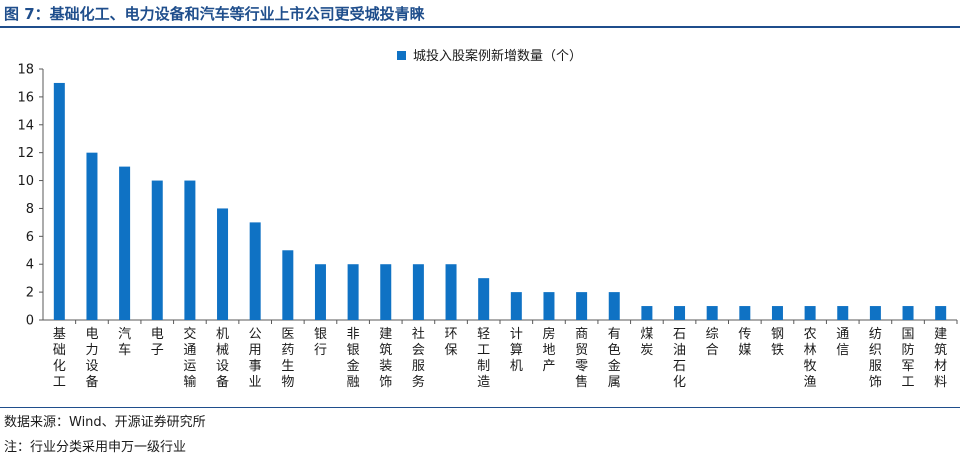 This screenshot has height=457, width=960. Describe the element at coordinates (25, 181) in the screenshot. I see `y-tick-label: 10` at that location.